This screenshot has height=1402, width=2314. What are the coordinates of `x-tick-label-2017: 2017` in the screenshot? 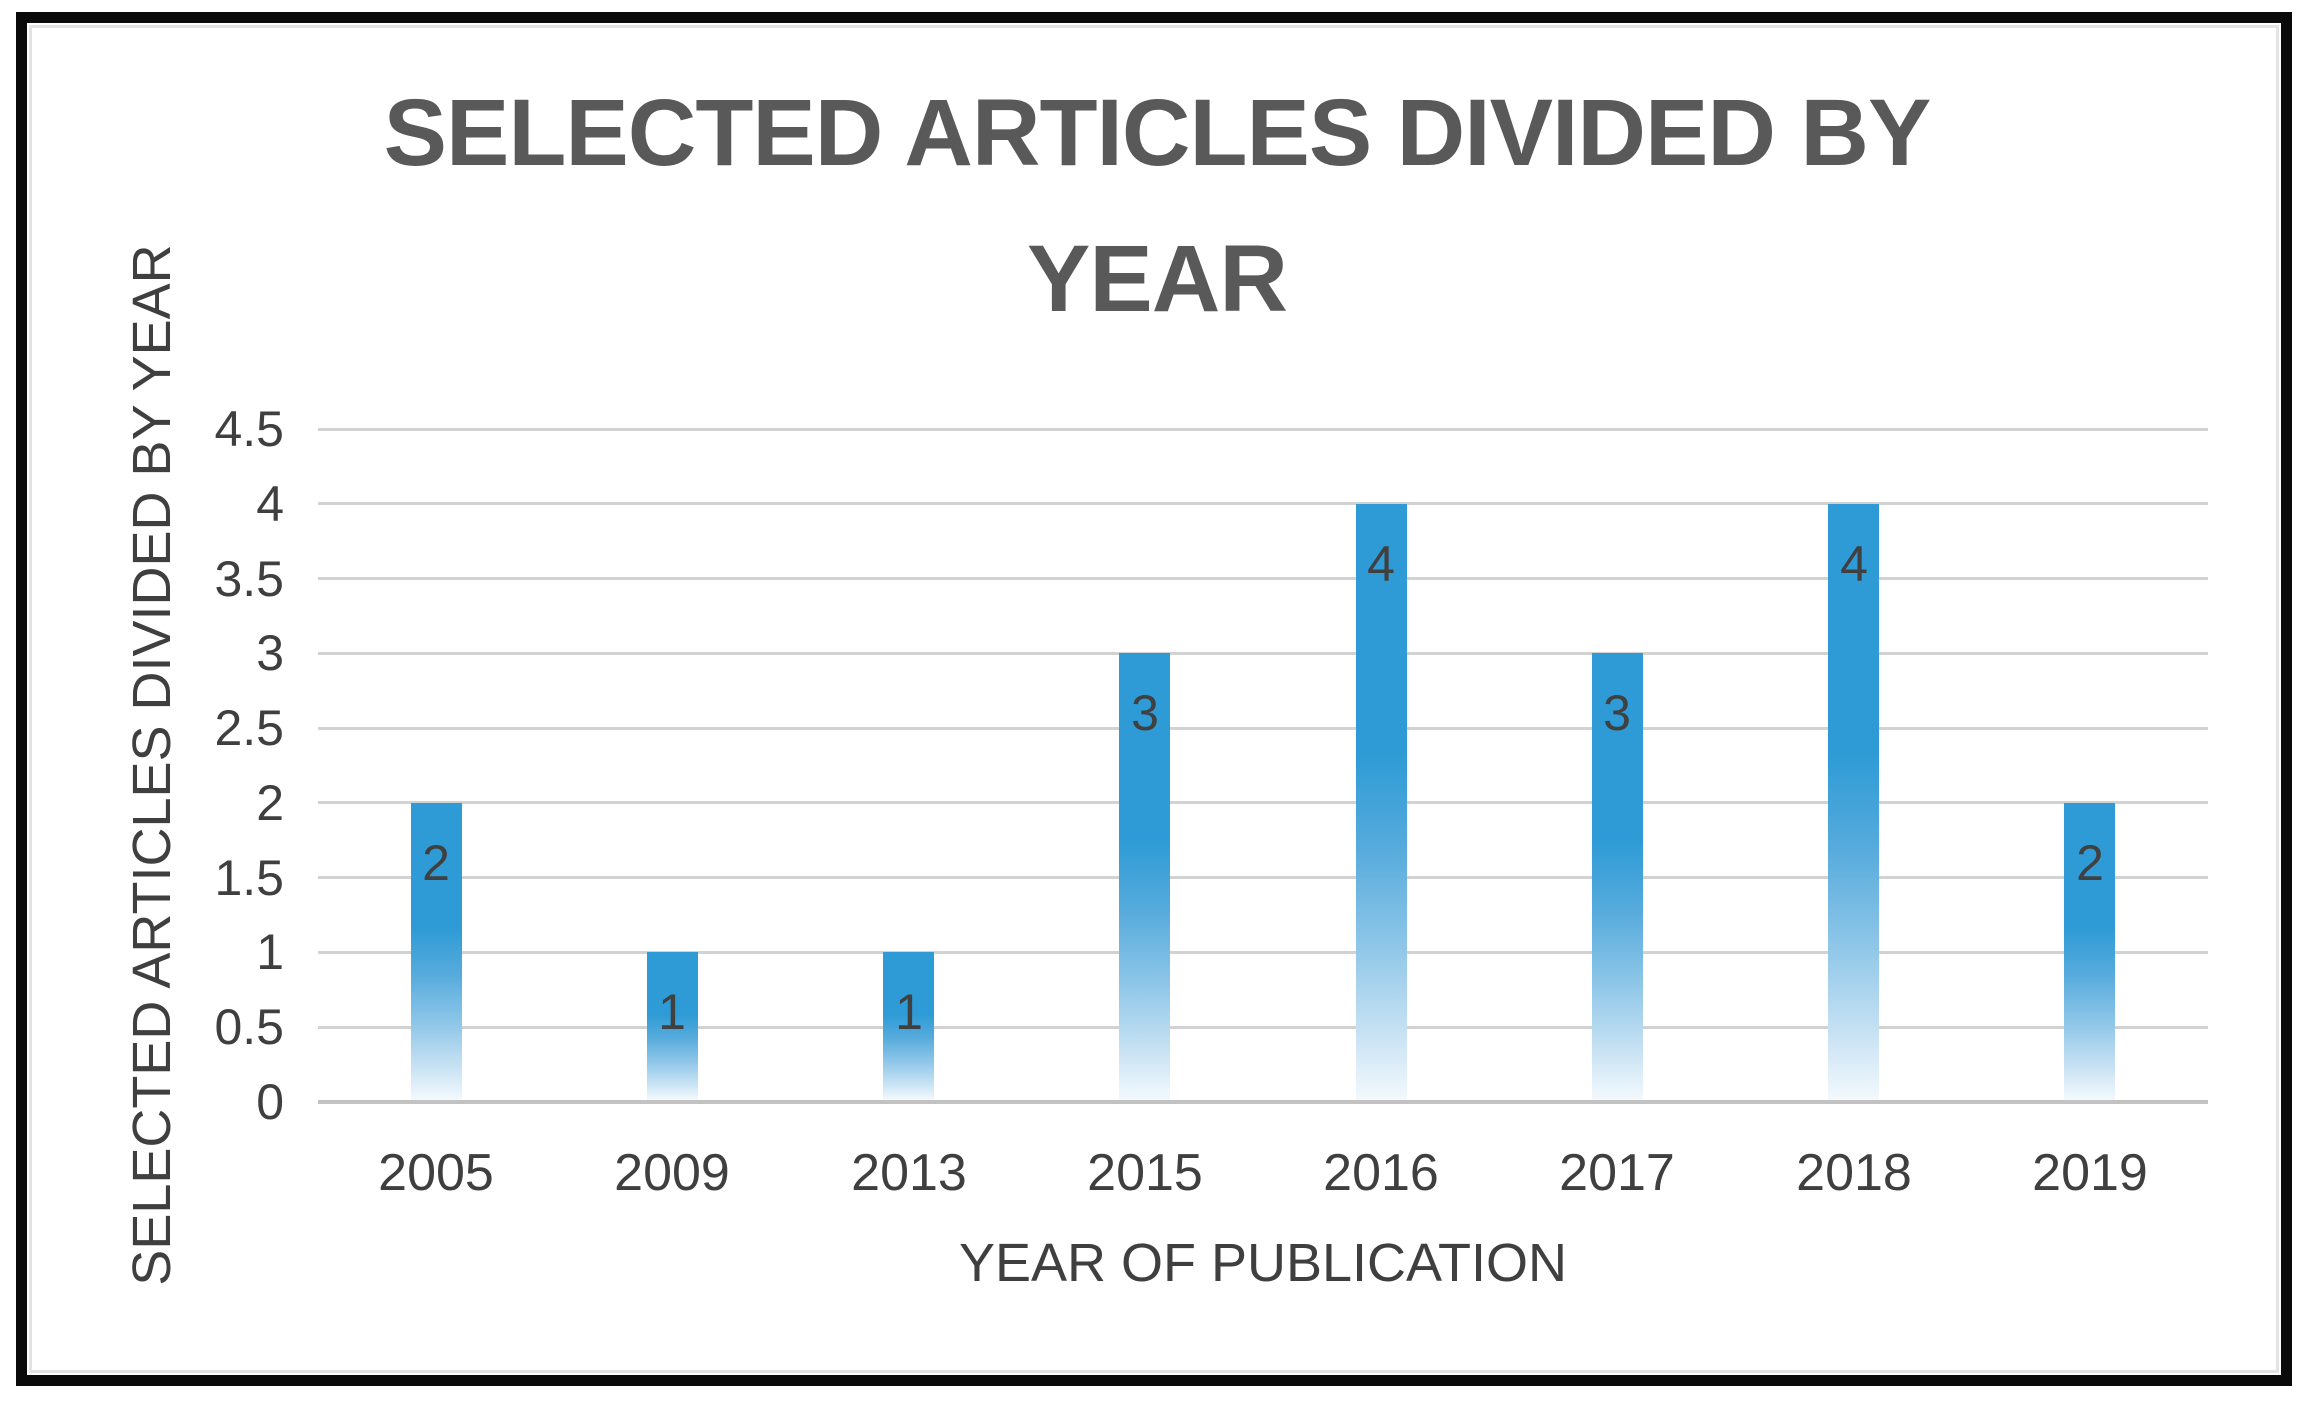 It's located at (1617, 1173).